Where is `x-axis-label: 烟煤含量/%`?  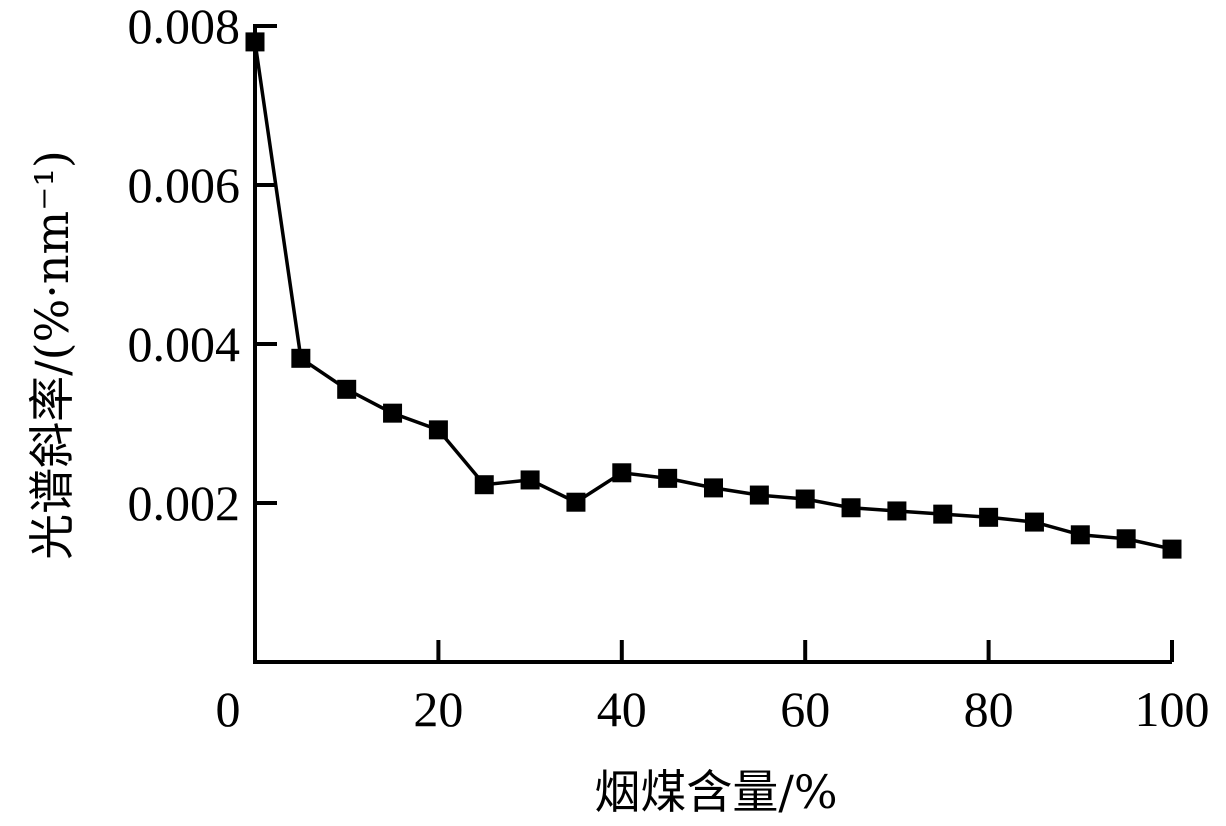 x-axis-label: 烟煤含量/% is located at coordinates (715, 792).